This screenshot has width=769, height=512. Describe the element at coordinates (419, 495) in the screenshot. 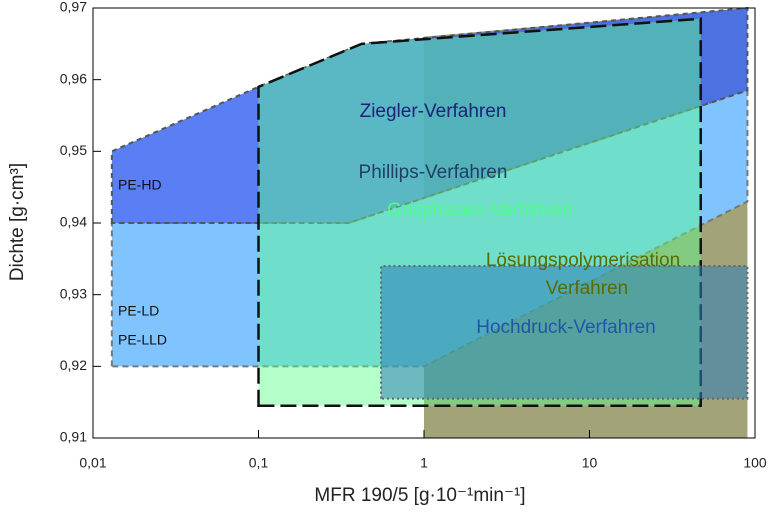

I see `x-axis-label: MFR 190/5 [g·10⁻¹min⁻¹]` at that location.